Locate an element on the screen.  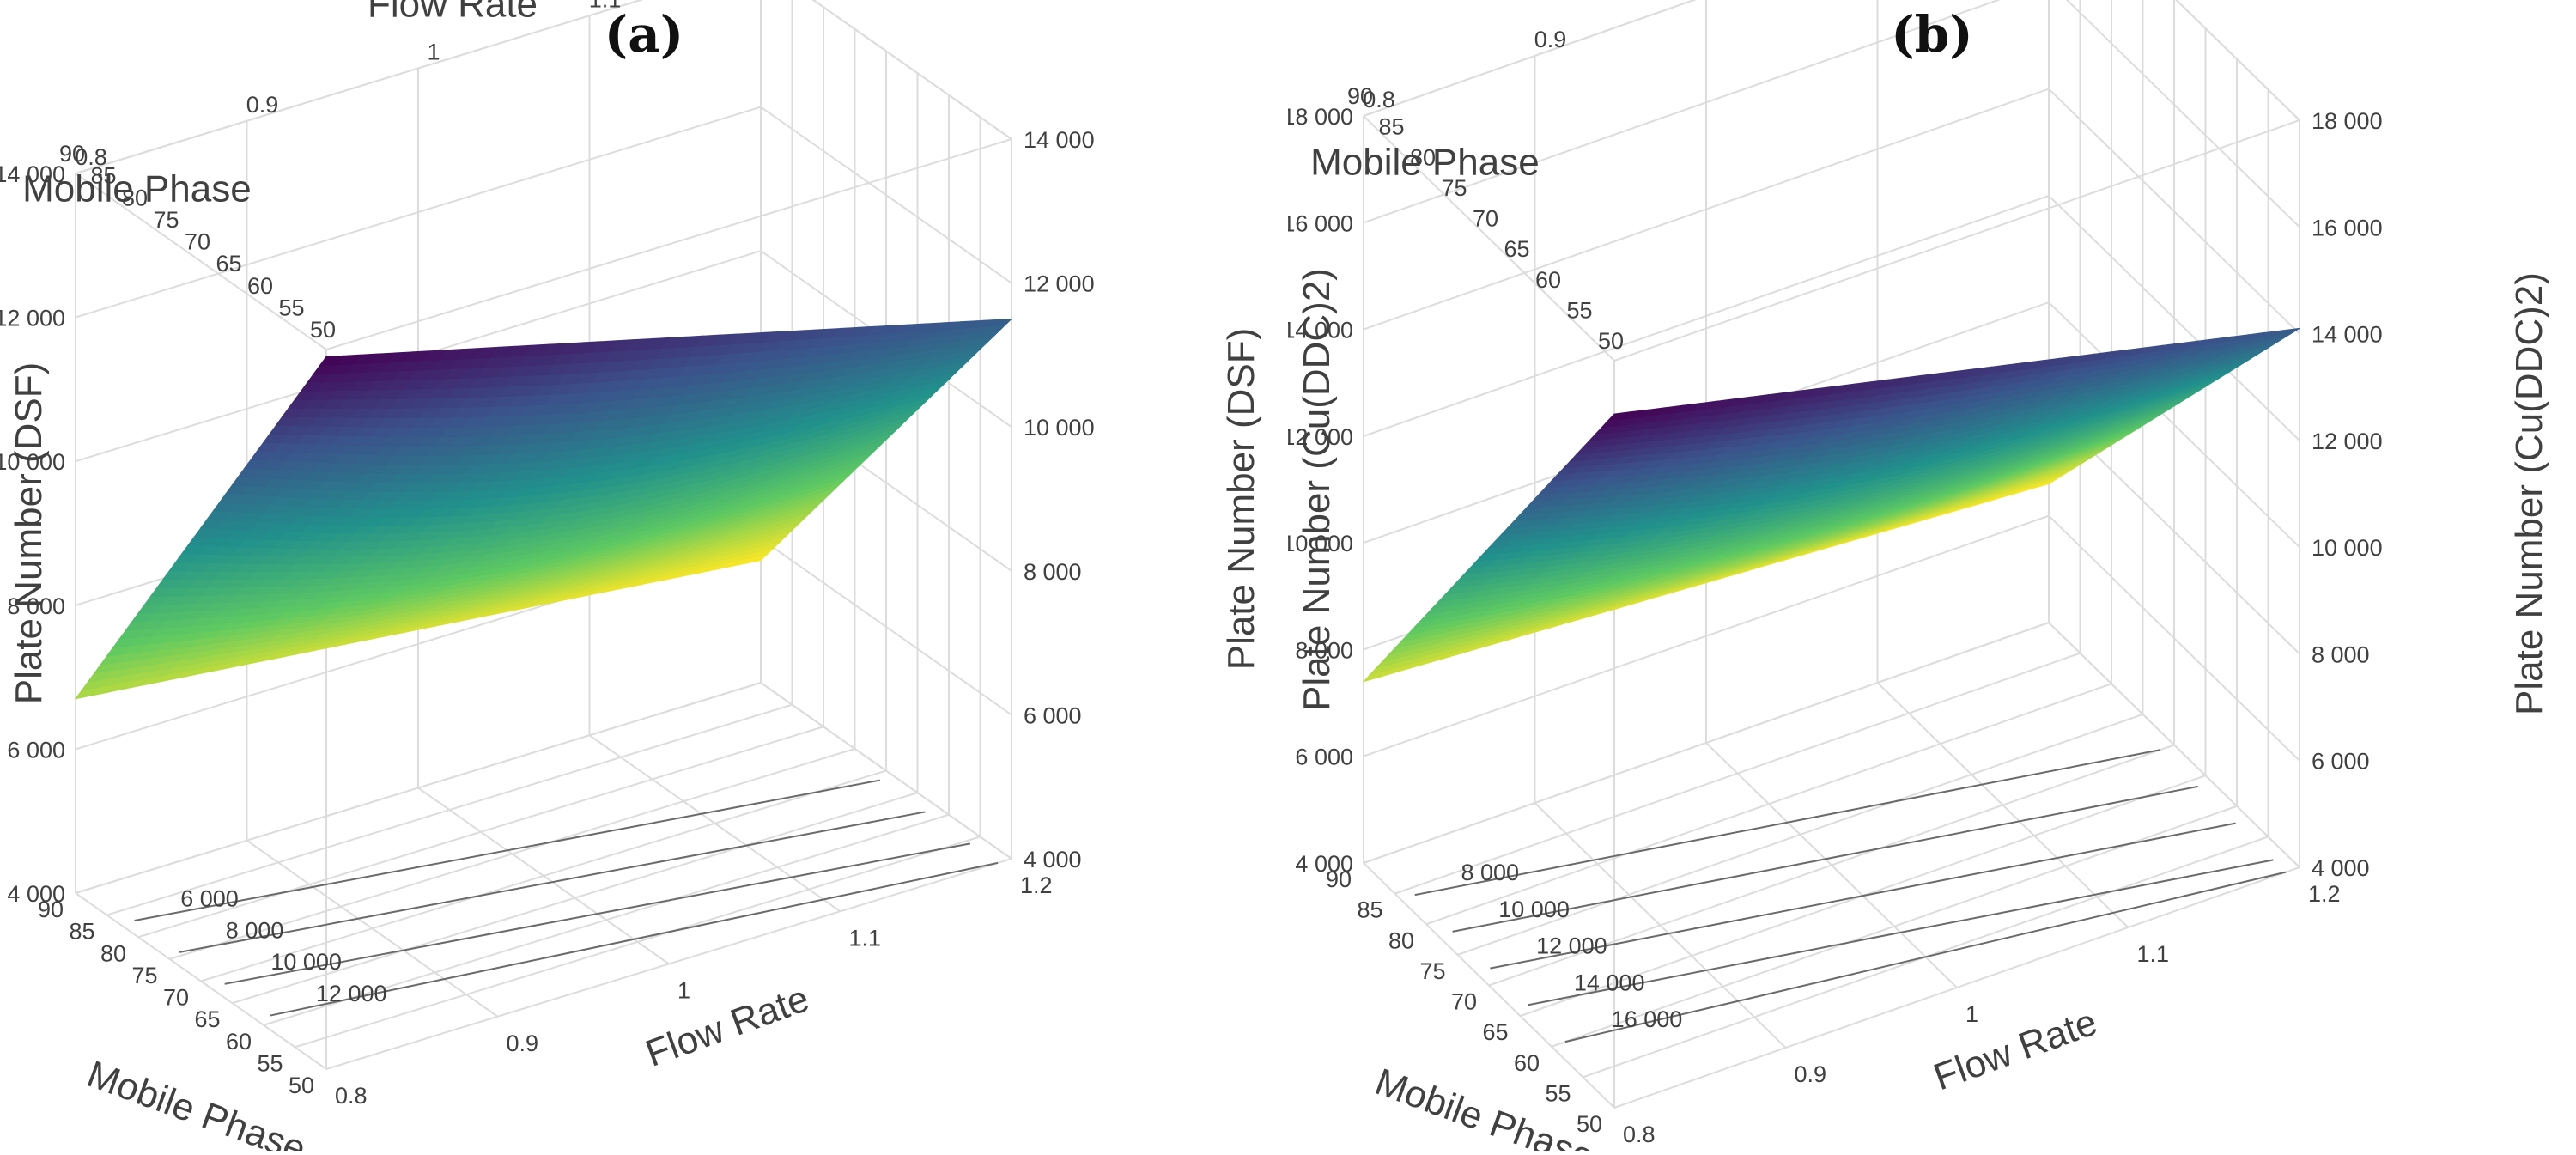
floor-contours: 6 000 8 000 10 000 12 000 is located at coordinates (566, 898).